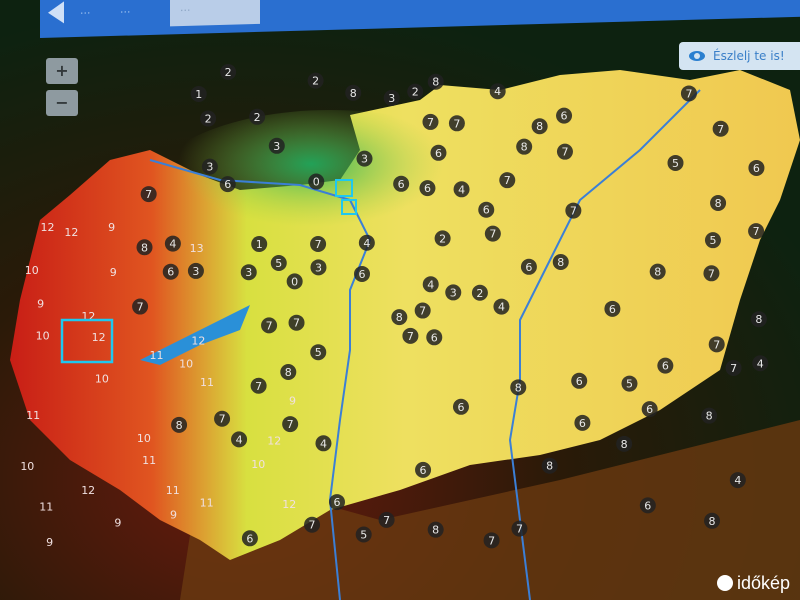 This screenshot has height=600, width=800. What do you see at coordinates (316, 181) in the screenshot?
I see `station-marker: 0` at bounding box center [316, 181].